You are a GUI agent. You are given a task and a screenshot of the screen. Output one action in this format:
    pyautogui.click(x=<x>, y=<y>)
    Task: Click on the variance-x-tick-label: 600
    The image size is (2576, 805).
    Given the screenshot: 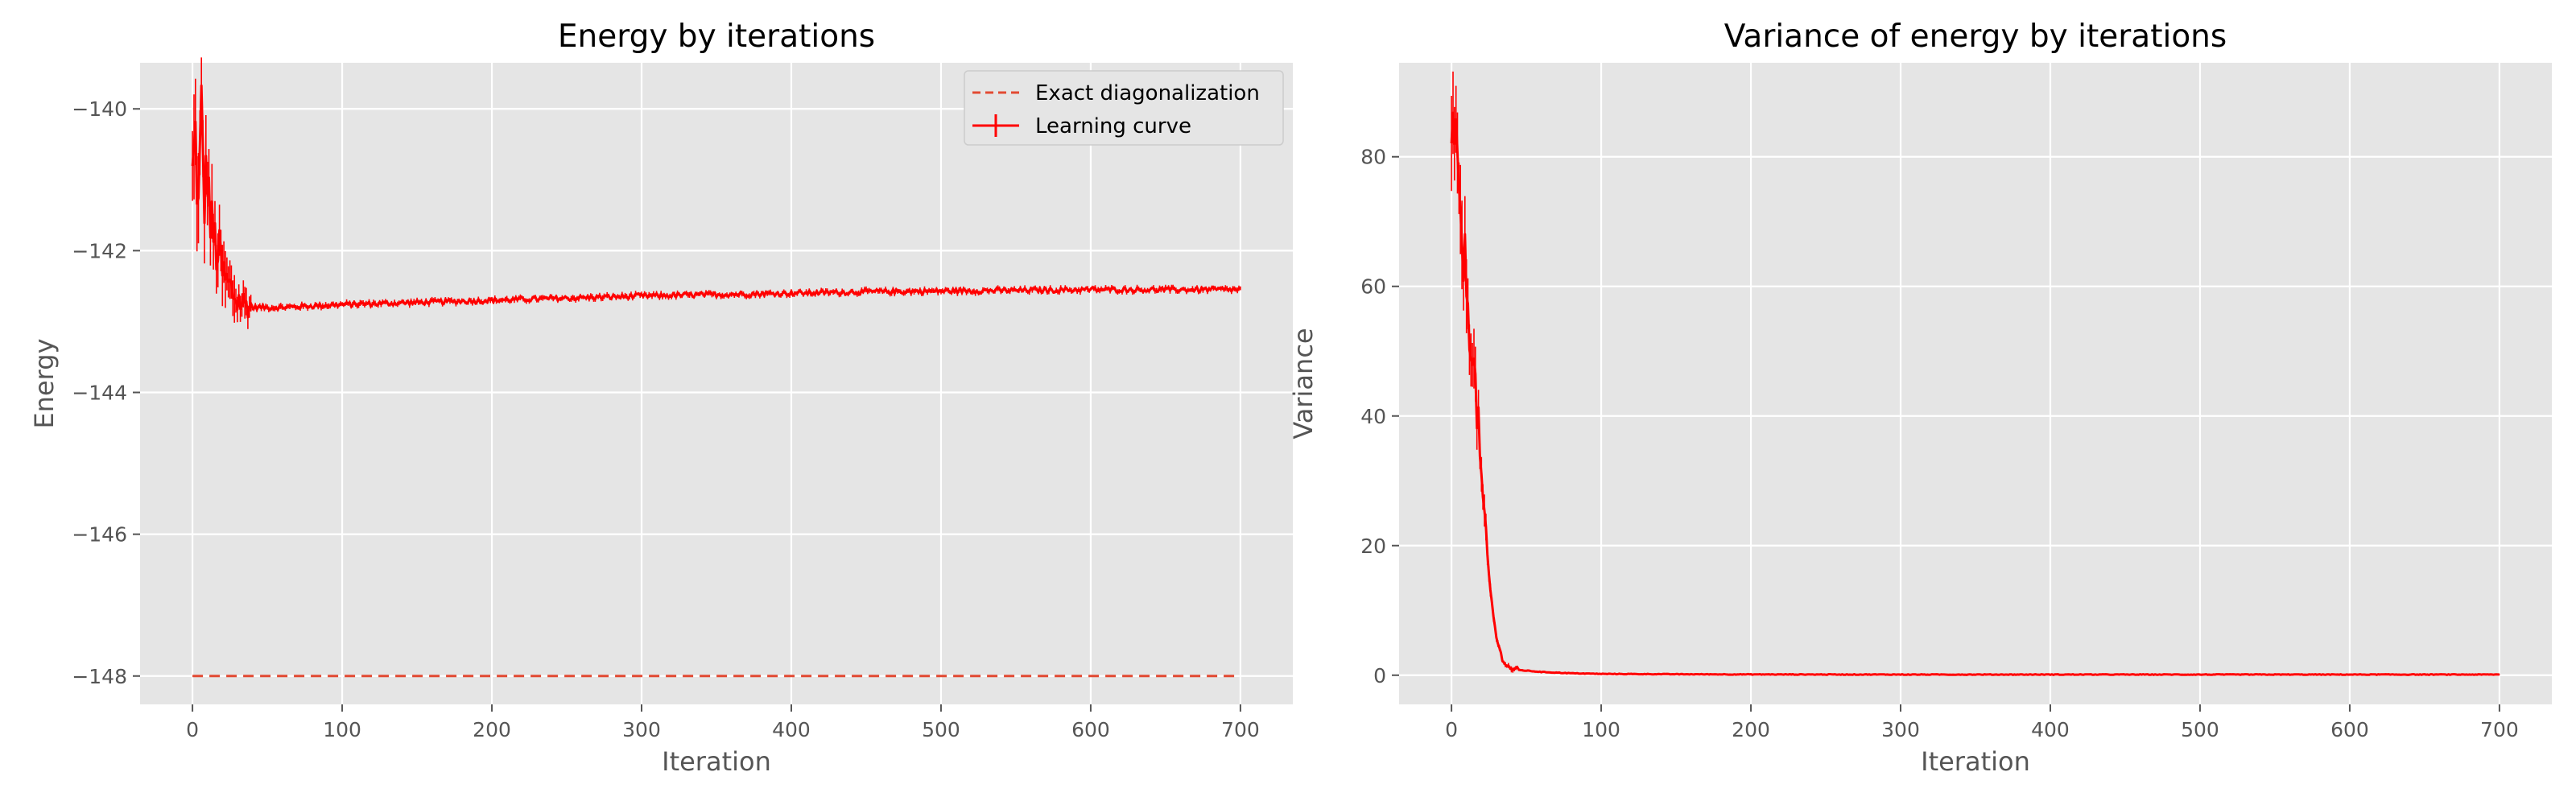 What is the action you would take?
    pyautogui.click(x=2349, y=729)
    